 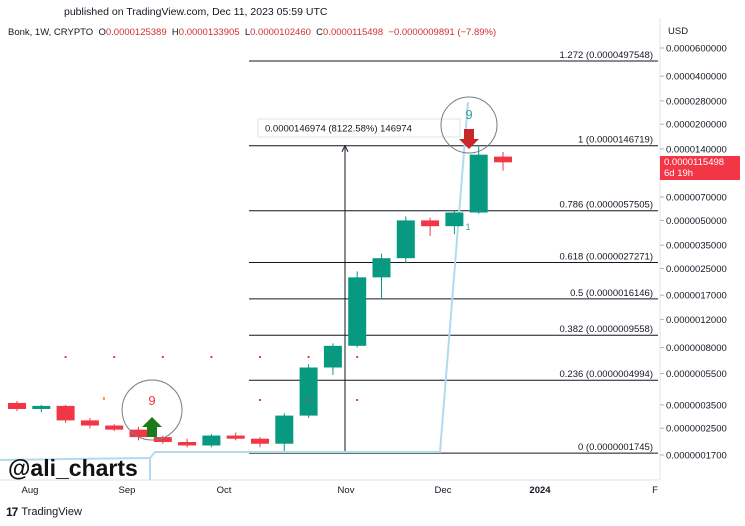 What do you see at coordinates (615, 447) in the screenshot?
I see `fib-level-label: 0 (0.0000001745)` at bounding box center [615, 447].